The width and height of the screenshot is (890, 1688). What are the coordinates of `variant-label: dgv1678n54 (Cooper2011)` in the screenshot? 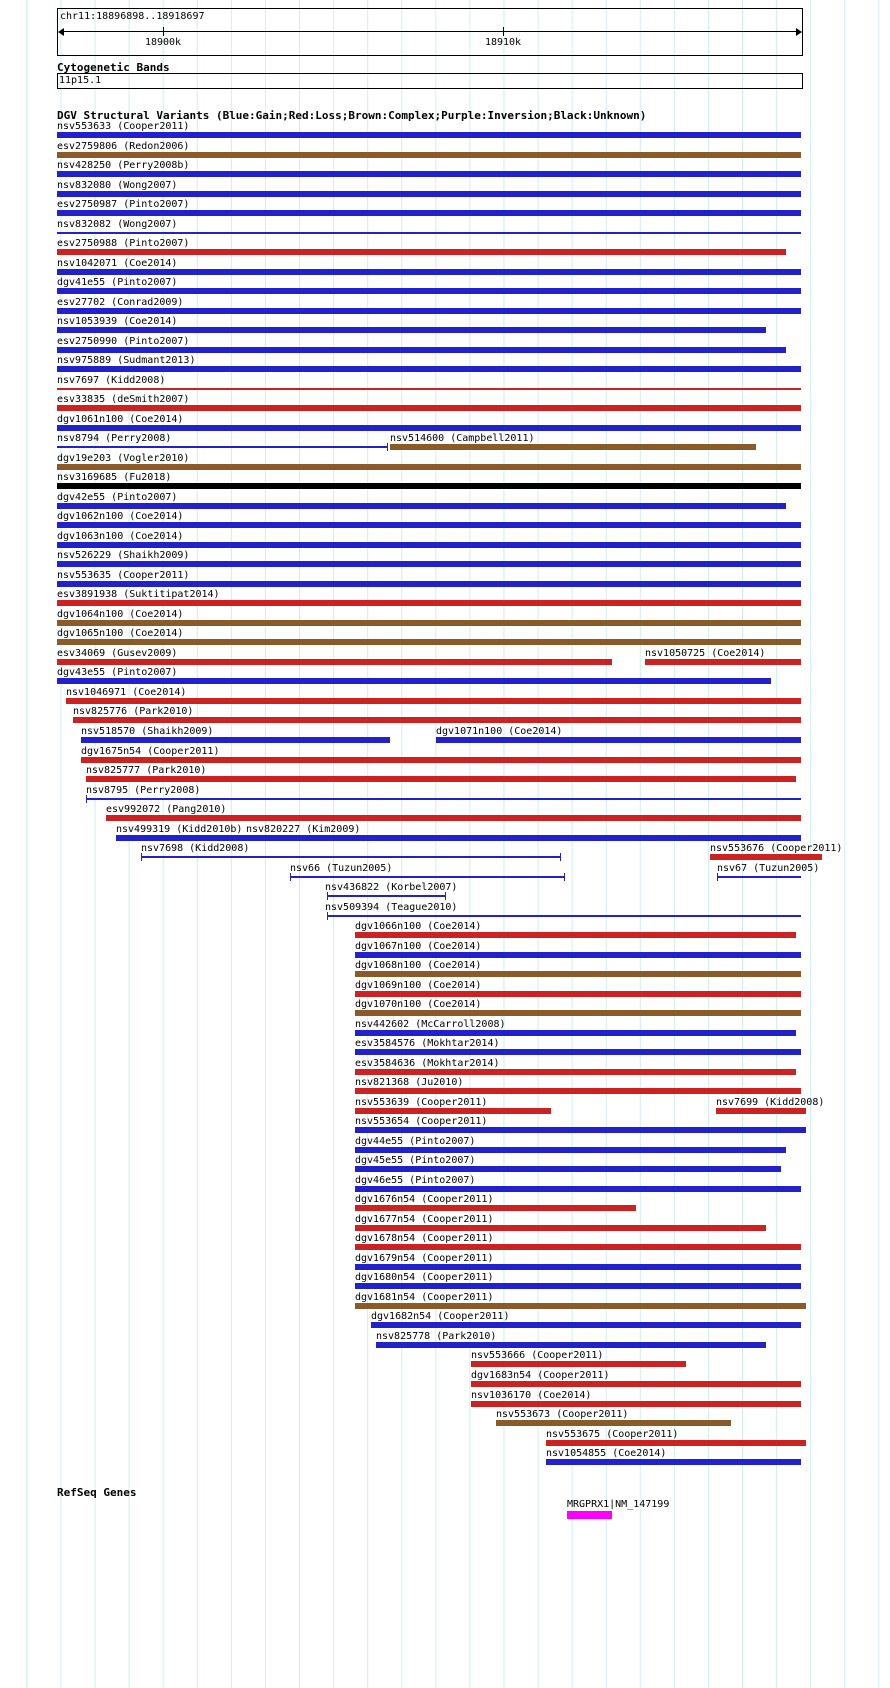 It's located at (424, 1239).